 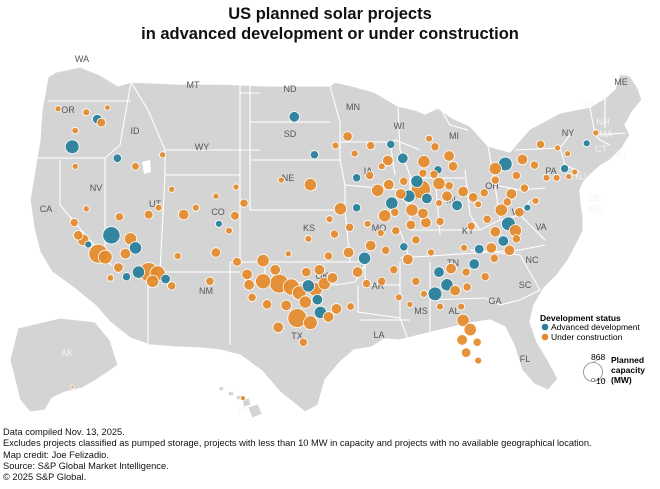 What do you see at coordinates (206, 291) in the screenshot?
I see `state-label-nm: NM` at bounding box center [206, 291].